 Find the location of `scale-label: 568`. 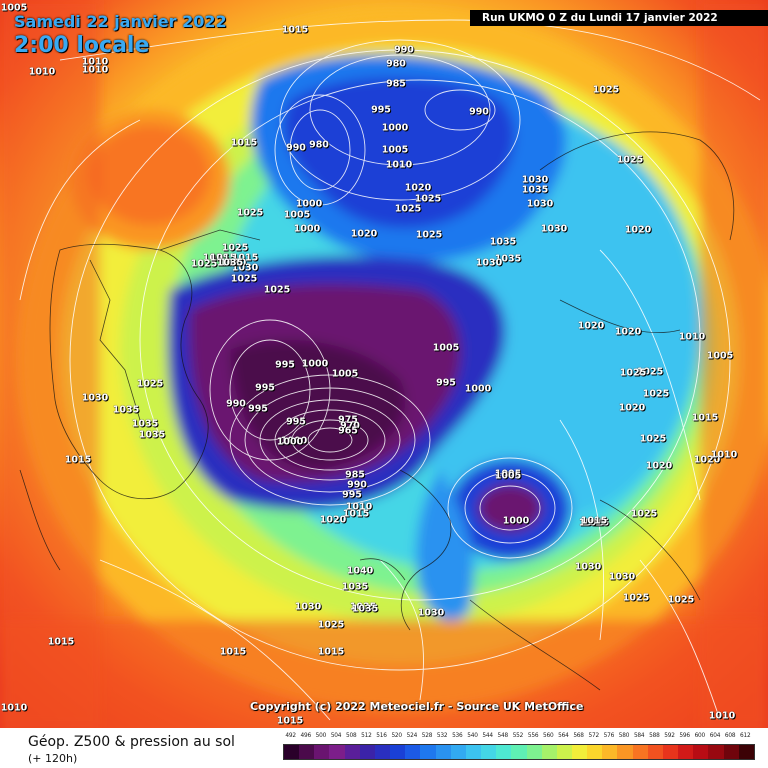

scale-label: 568 is located at coordinates (578, 736).